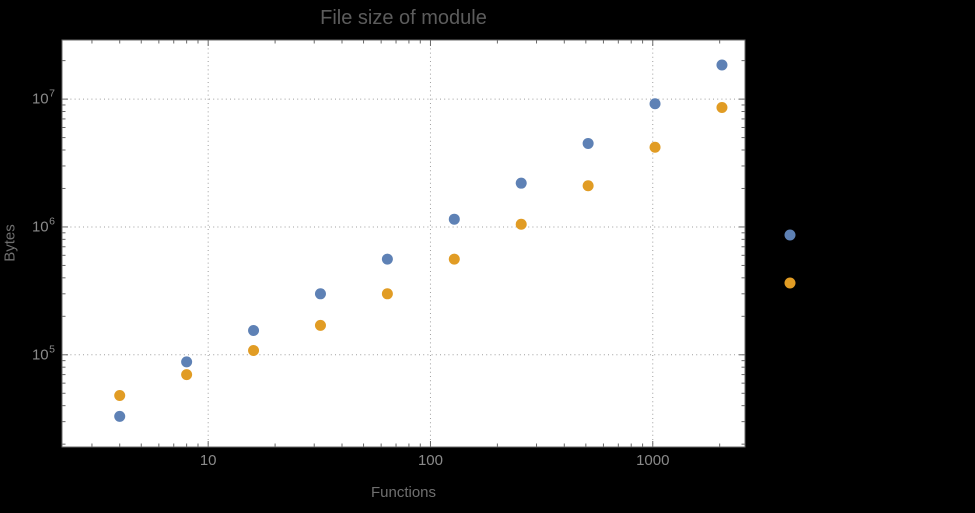 This screenshot has height=513, width=975. What do you see at coordinates (652, 460) in the screenshot?
I see `x-tick-label: 1000` at bounding box center [652, 460].